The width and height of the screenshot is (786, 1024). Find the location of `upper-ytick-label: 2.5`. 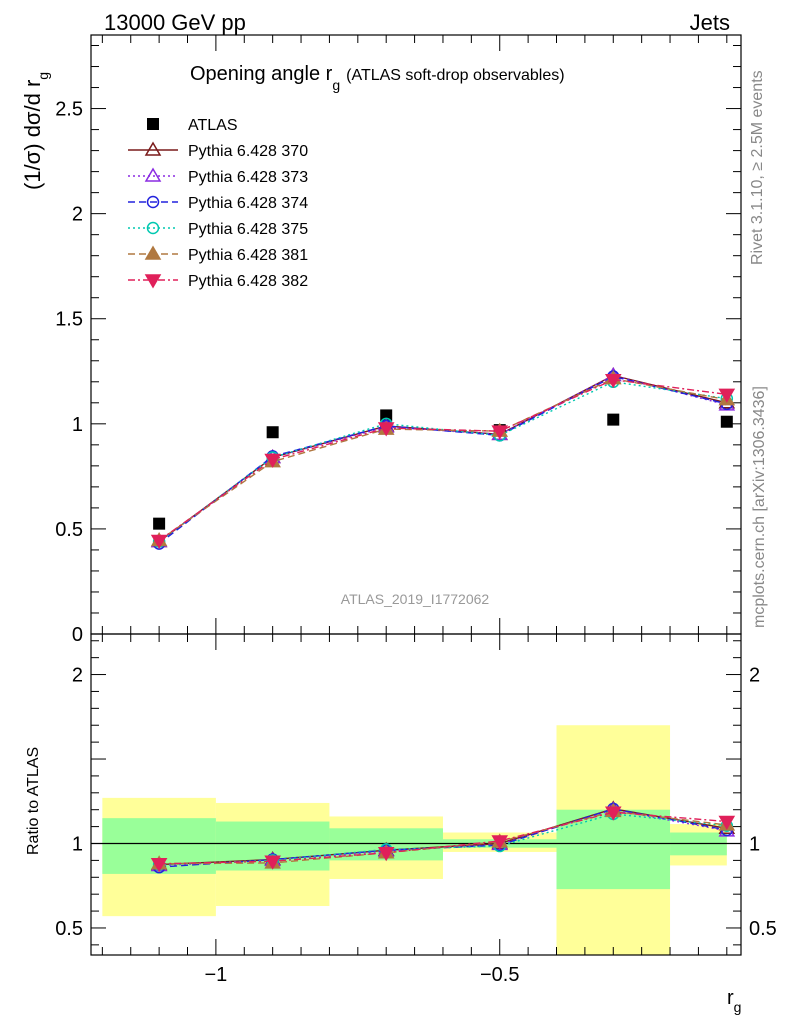

upper-ytick-label: 2.5 is located at coordinates (69, 110).